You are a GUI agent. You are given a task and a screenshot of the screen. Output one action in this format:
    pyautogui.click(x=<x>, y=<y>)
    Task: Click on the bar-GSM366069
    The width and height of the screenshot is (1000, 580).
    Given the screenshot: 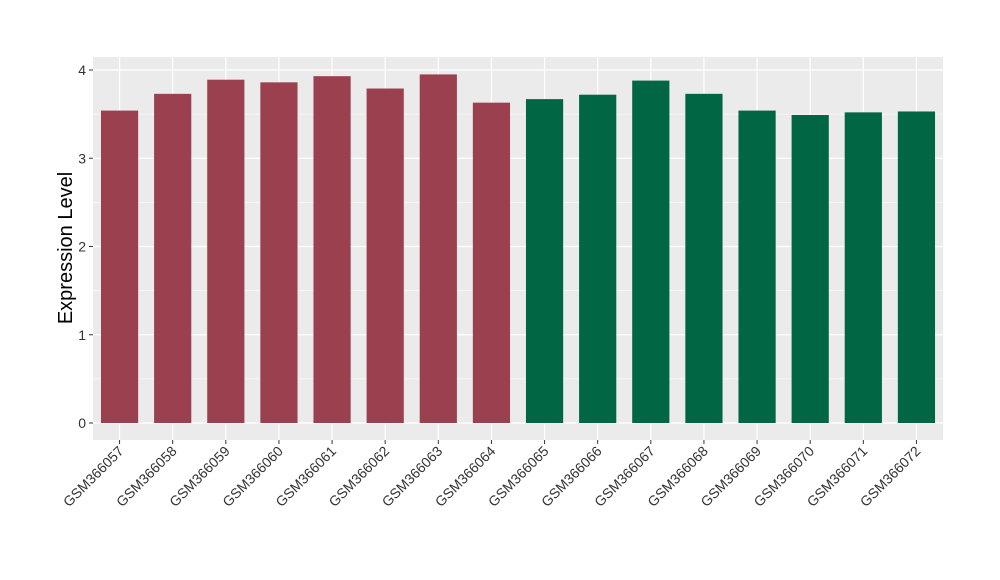 What is the action you would take?
    pyautogui.click(x=757, y=266)
    